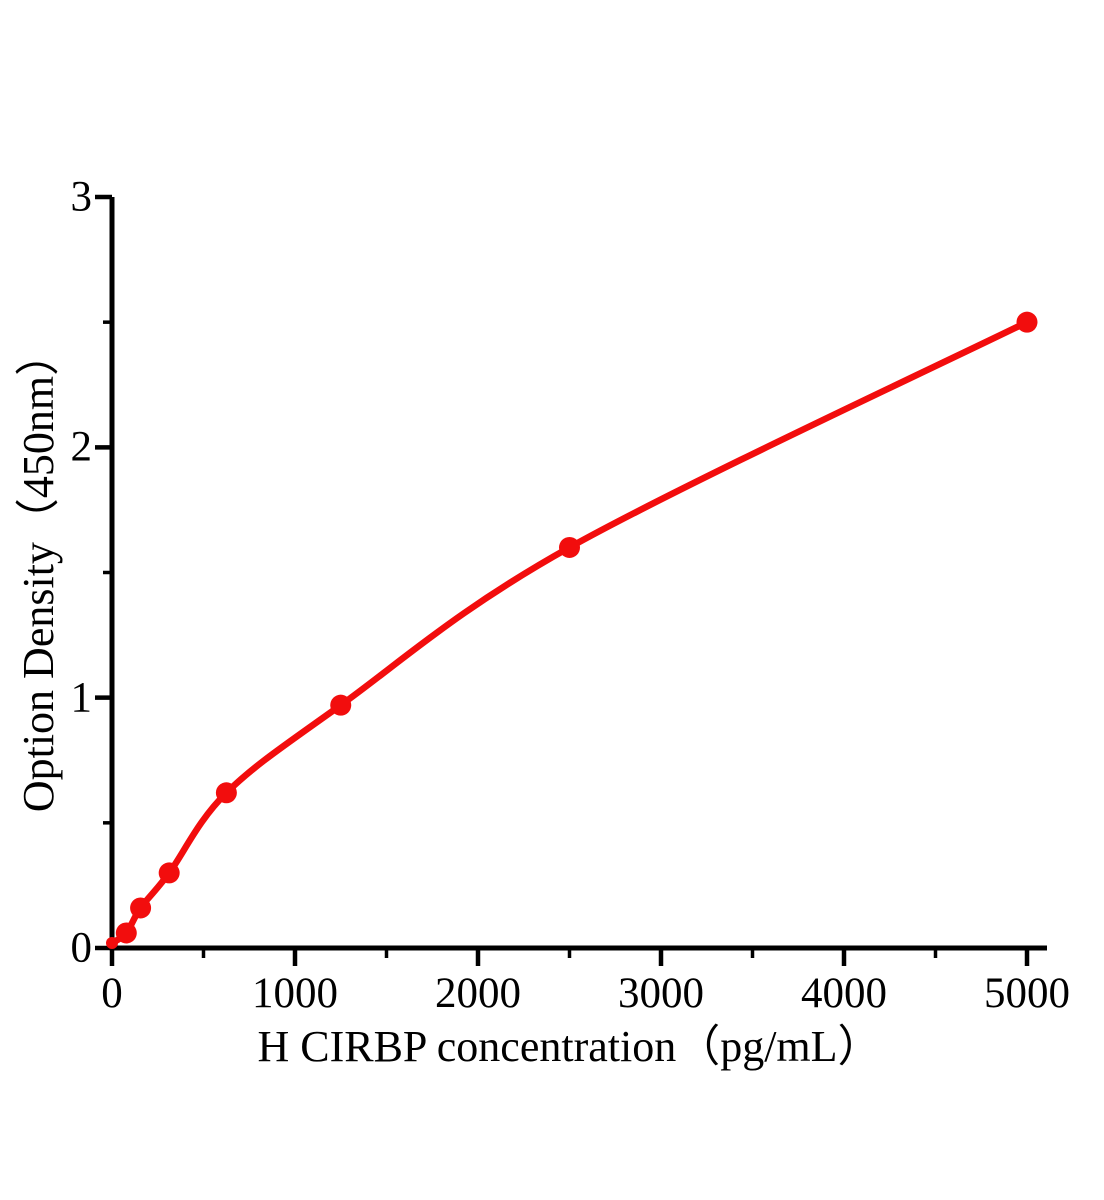 The width and height of the screenshot is (1104, 1200). Describe the element at coordinates (661, 993) in the screenshot. I see `x-tick-label: 3000` at that location.